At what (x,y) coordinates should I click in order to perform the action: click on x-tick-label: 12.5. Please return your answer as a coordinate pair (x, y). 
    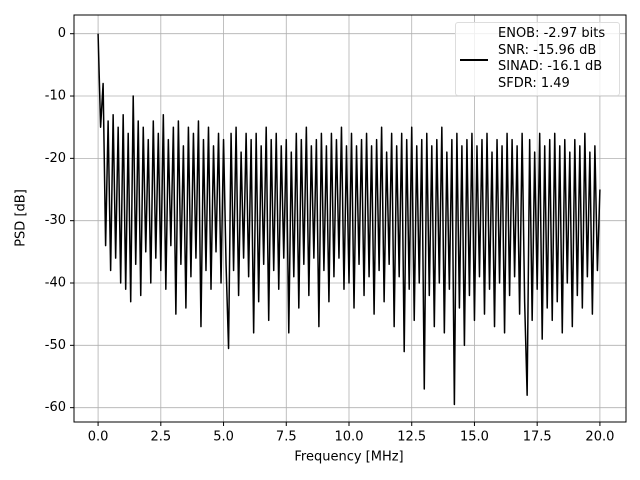
    Looking at the image, I should click on (411, 437).